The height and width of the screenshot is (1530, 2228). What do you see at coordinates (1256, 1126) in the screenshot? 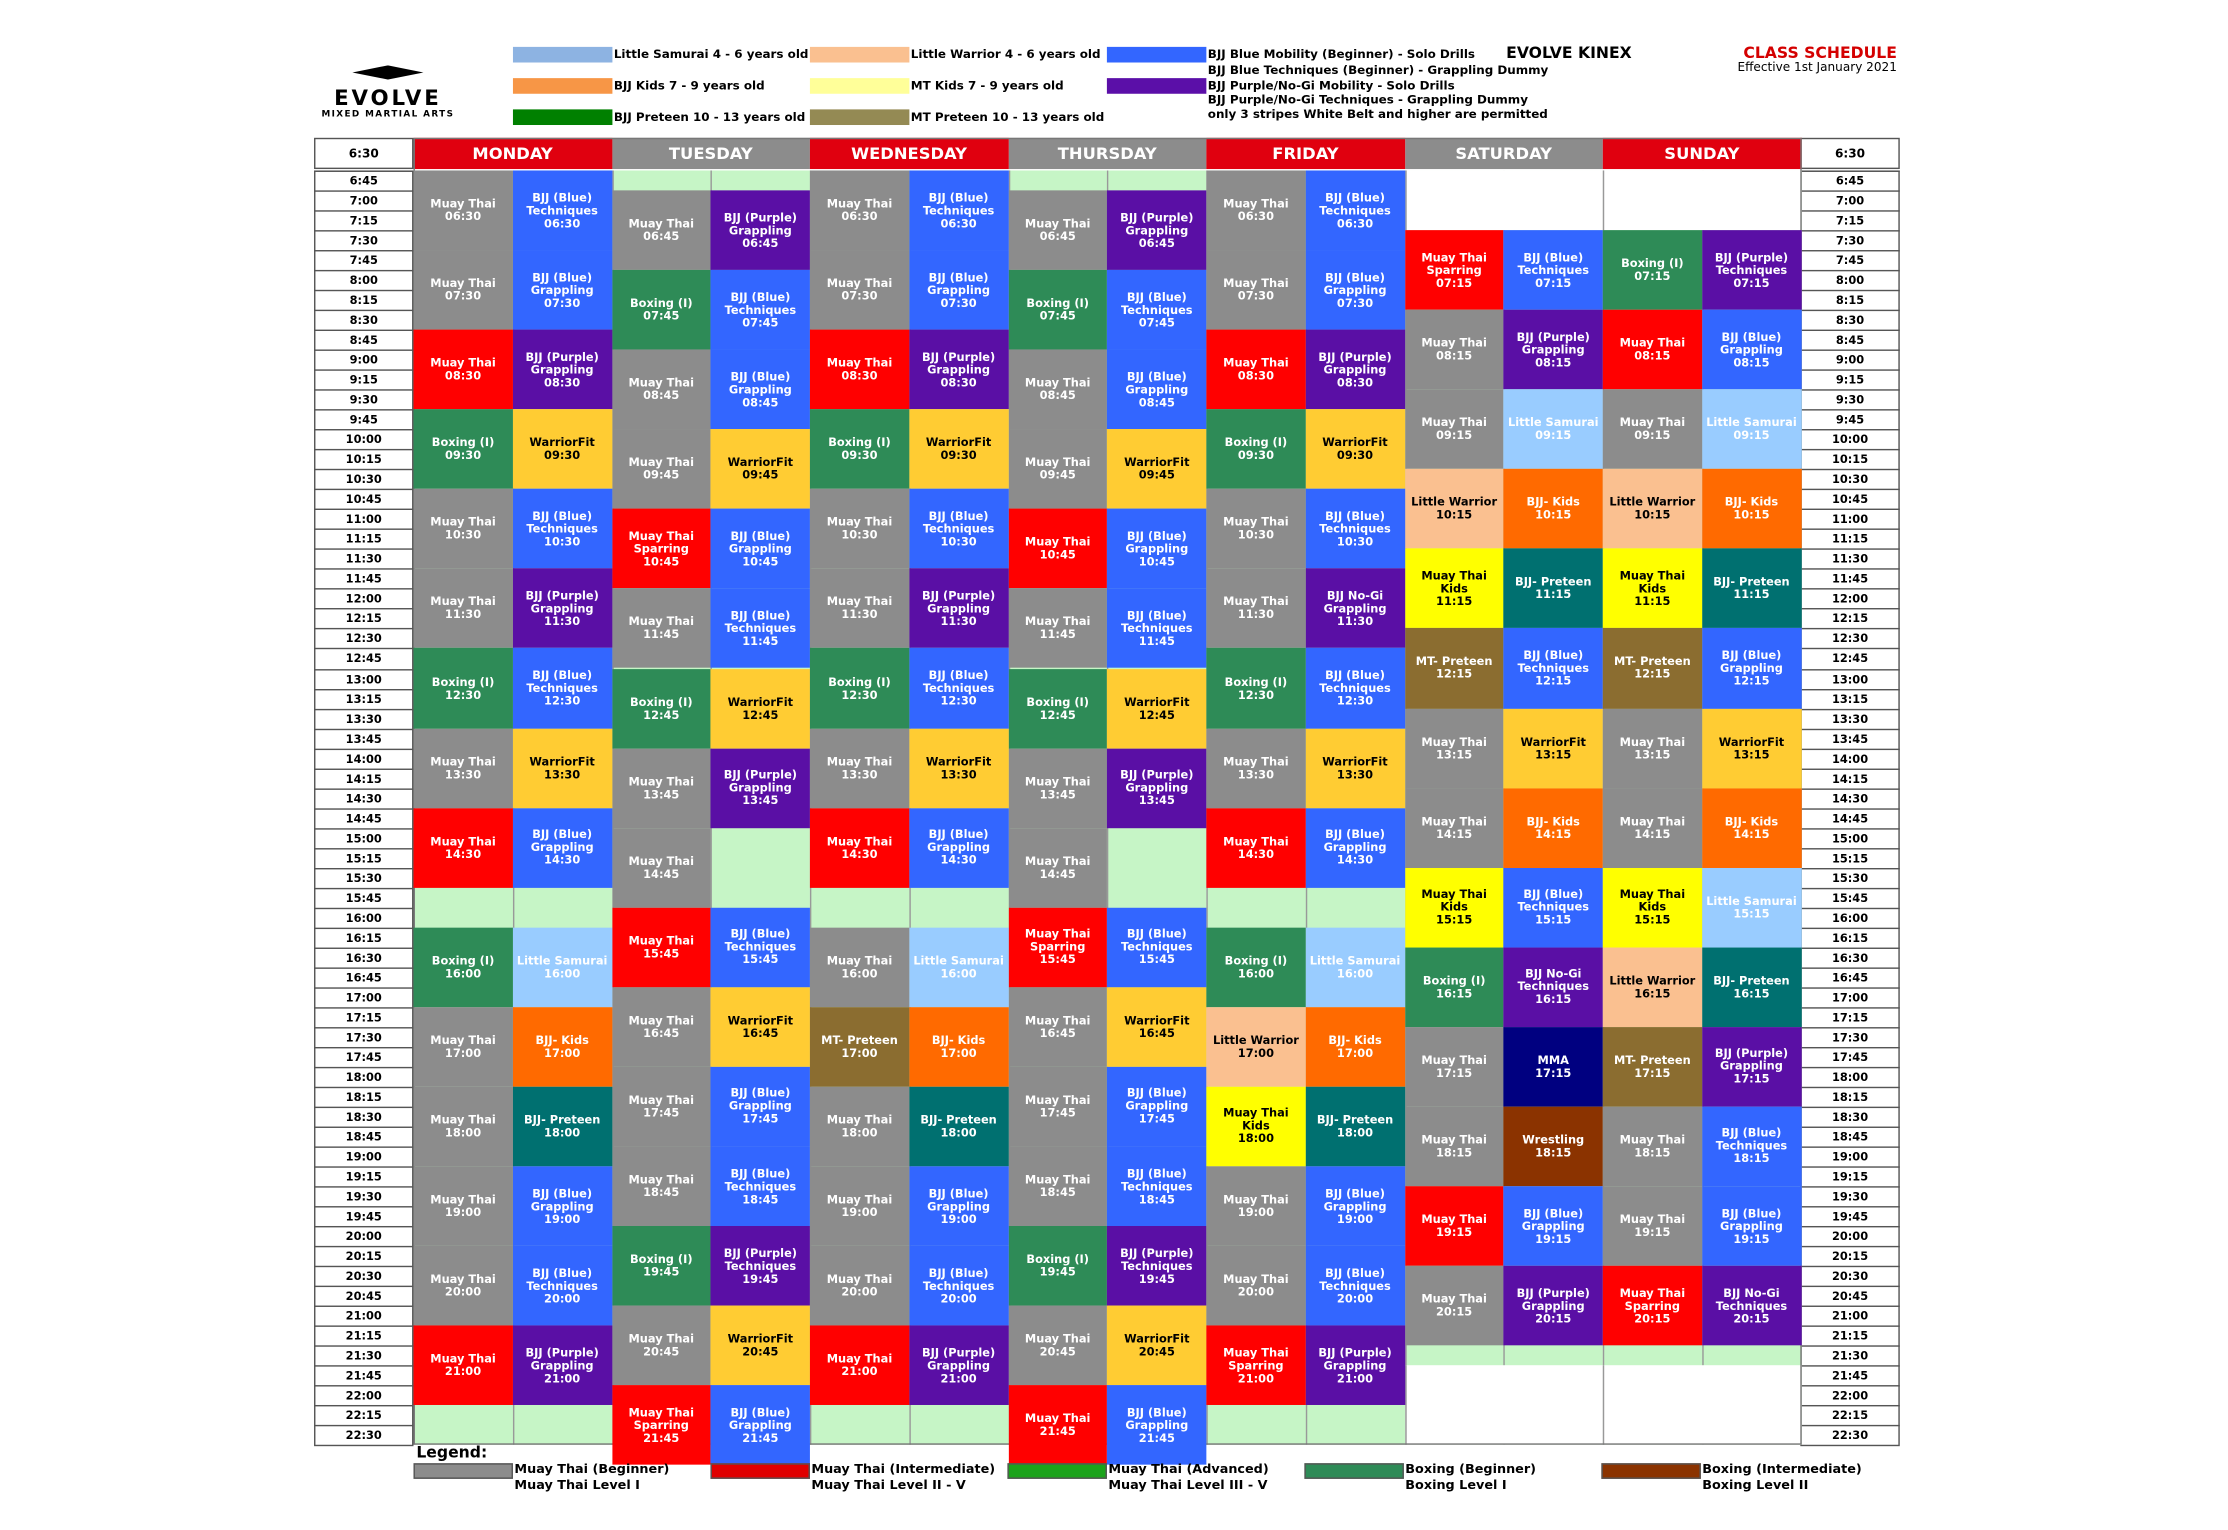
I see `class-block: Muay Thai Kids 18:00` at bounding box center [1256, 1126].